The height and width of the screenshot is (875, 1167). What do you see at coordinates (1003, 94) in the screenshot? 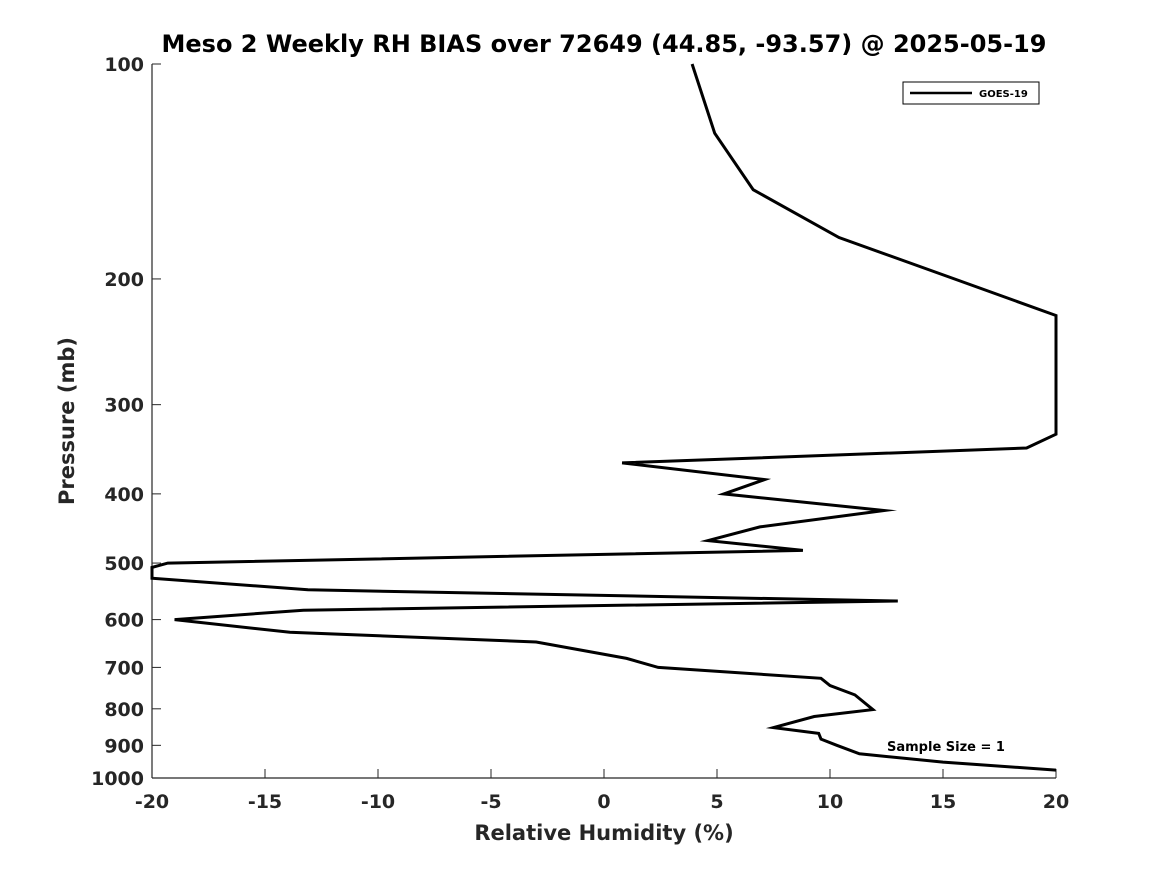
I see `legend-entry: GOES-19` at bounding box center [1003, 94].